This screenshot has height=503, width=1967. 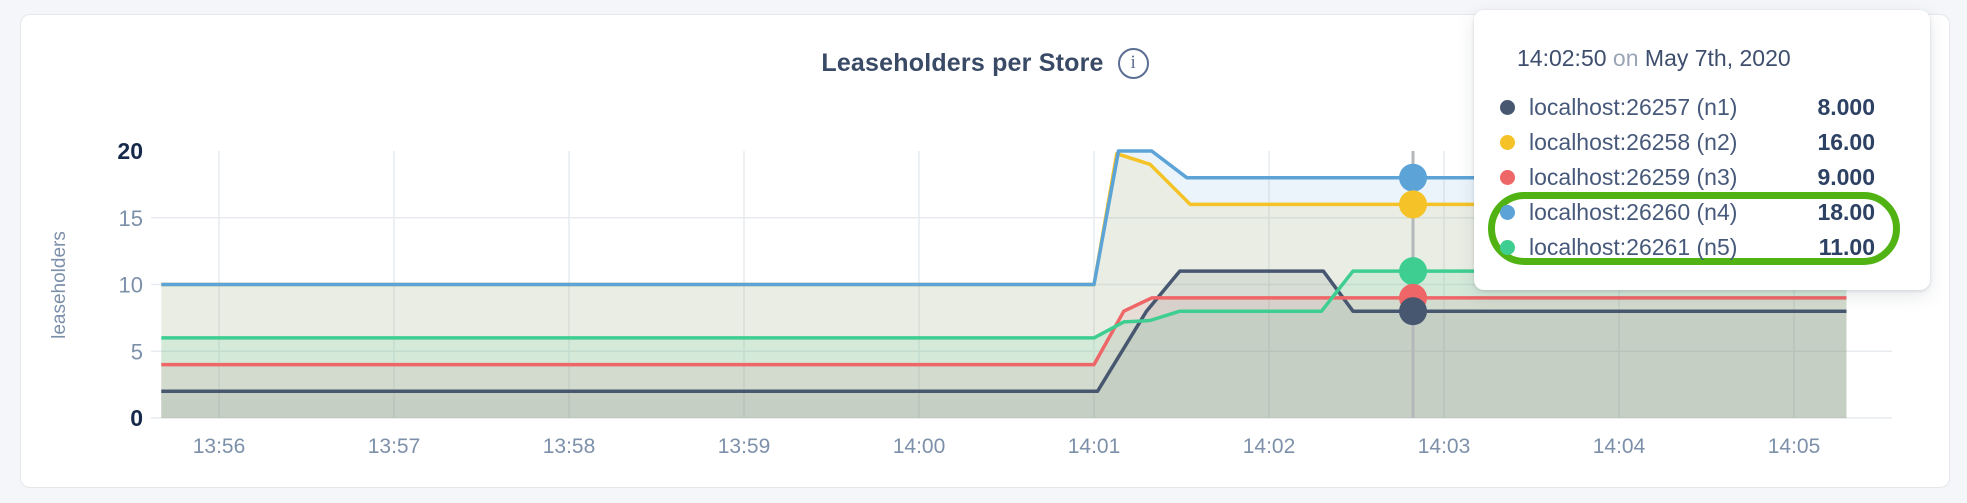 I want to click on y-tick-label: 5, so click(x=137, y=351).